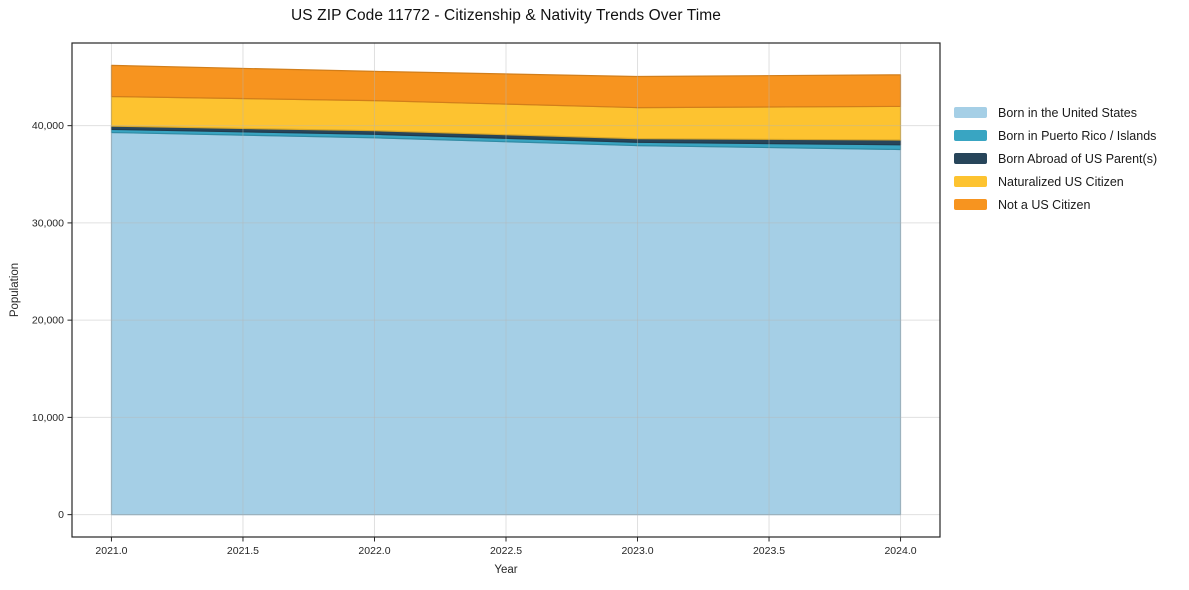 This screenshot has width=1189, height=590. I want to click on legend-item-1: Born in Puerto Rico / Islands, so click(1055, 135).